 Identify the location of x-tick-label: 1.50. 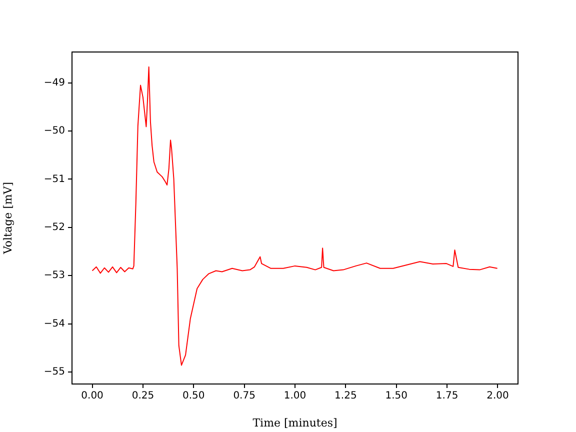
(396, 396).